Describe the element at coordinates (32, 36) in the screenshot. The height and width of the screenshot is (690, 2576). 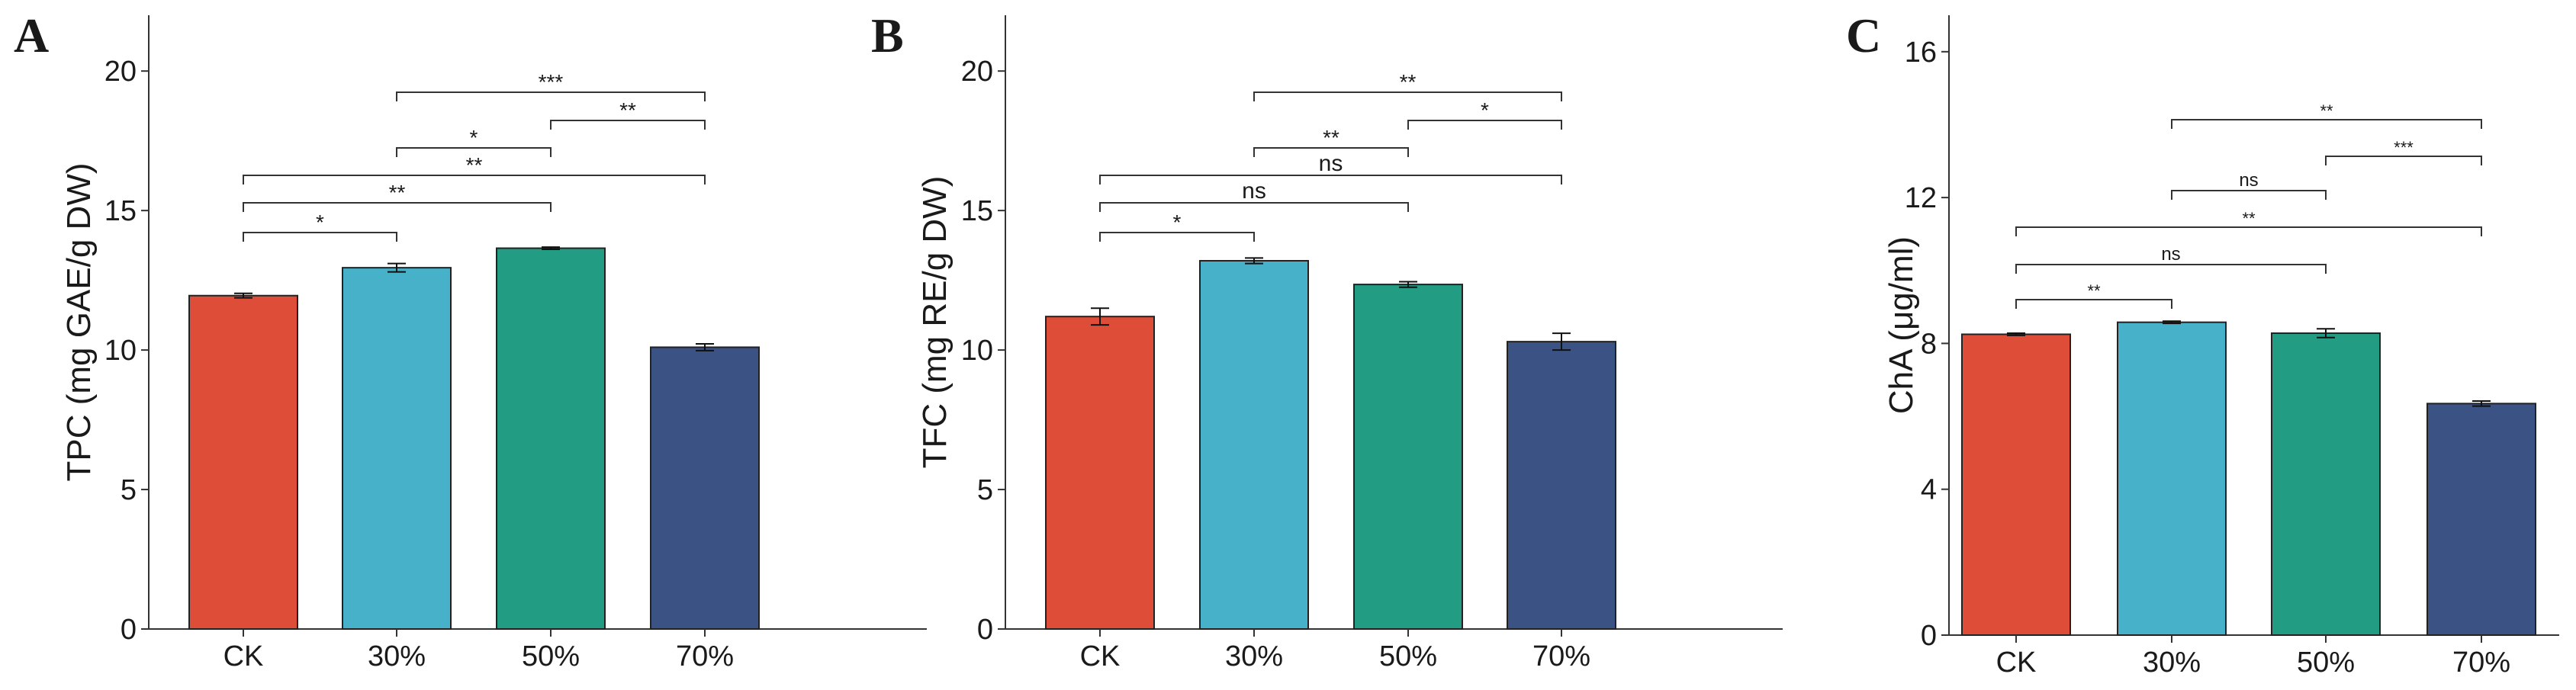
I see `panel-letter: A` at that location.